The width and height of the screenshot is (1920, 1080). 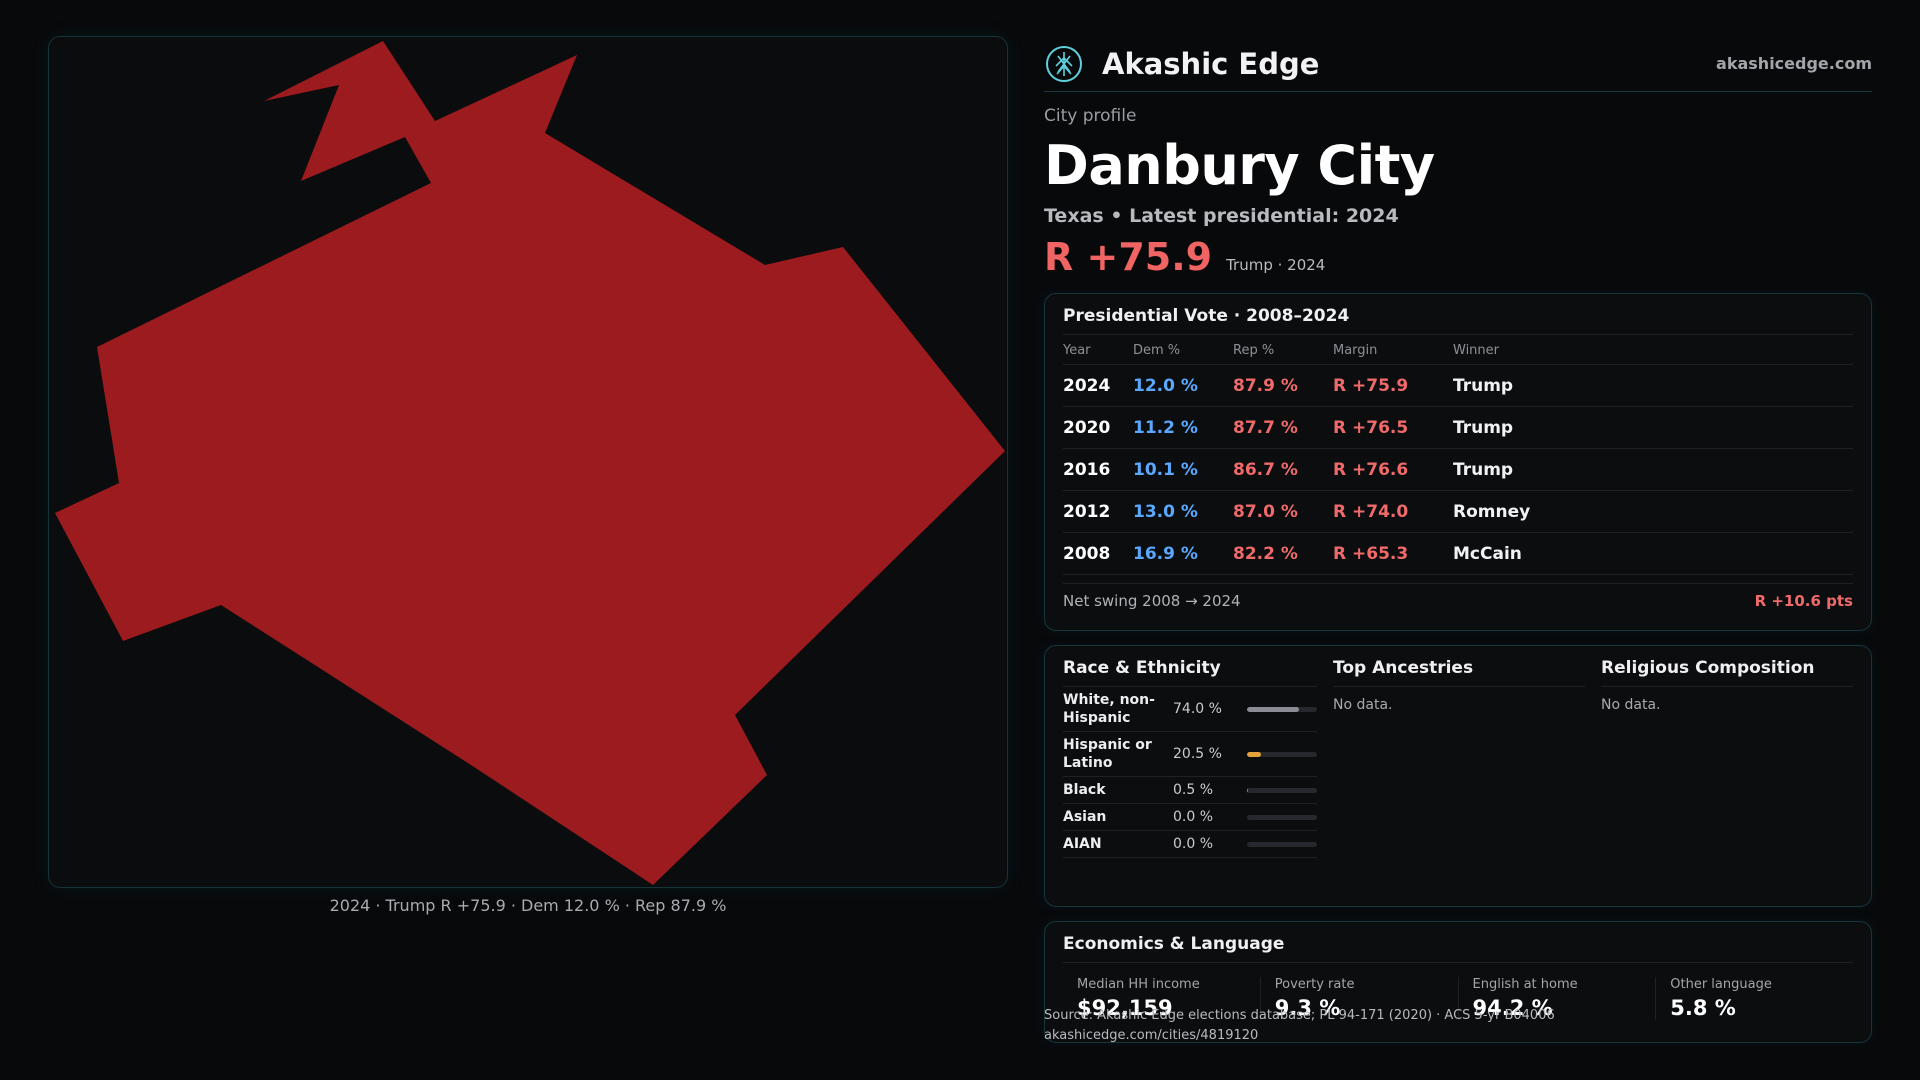 I want to click on econ-item-other-language: Other language 5.8 %, so click(x=1754, y=998).